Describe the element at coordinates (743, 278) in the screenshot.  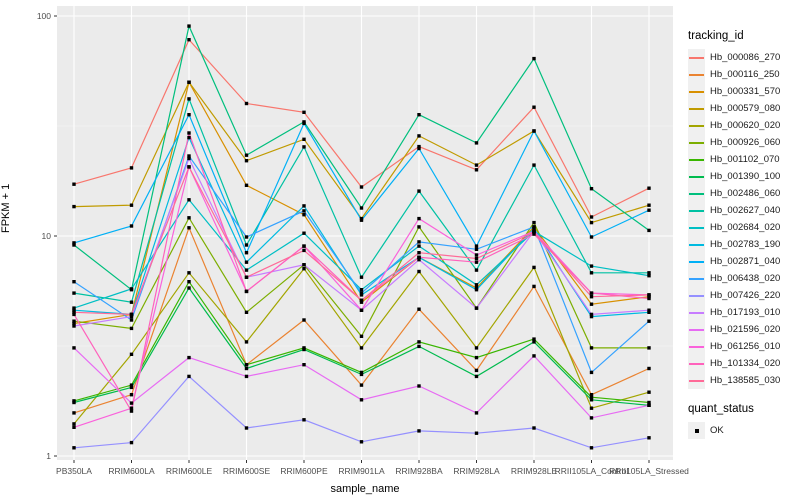
I see `legend-entry: Hb_006438_020` at that location.